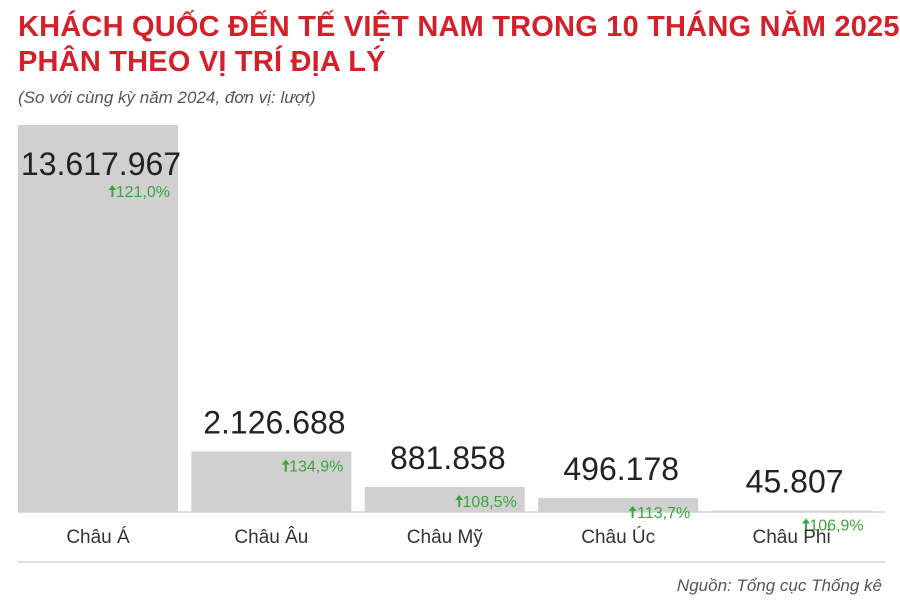 Image resolution: width=900 pixels, height=604 pixels. I want to click on value-label: 2.126.688, so click(274, 423).